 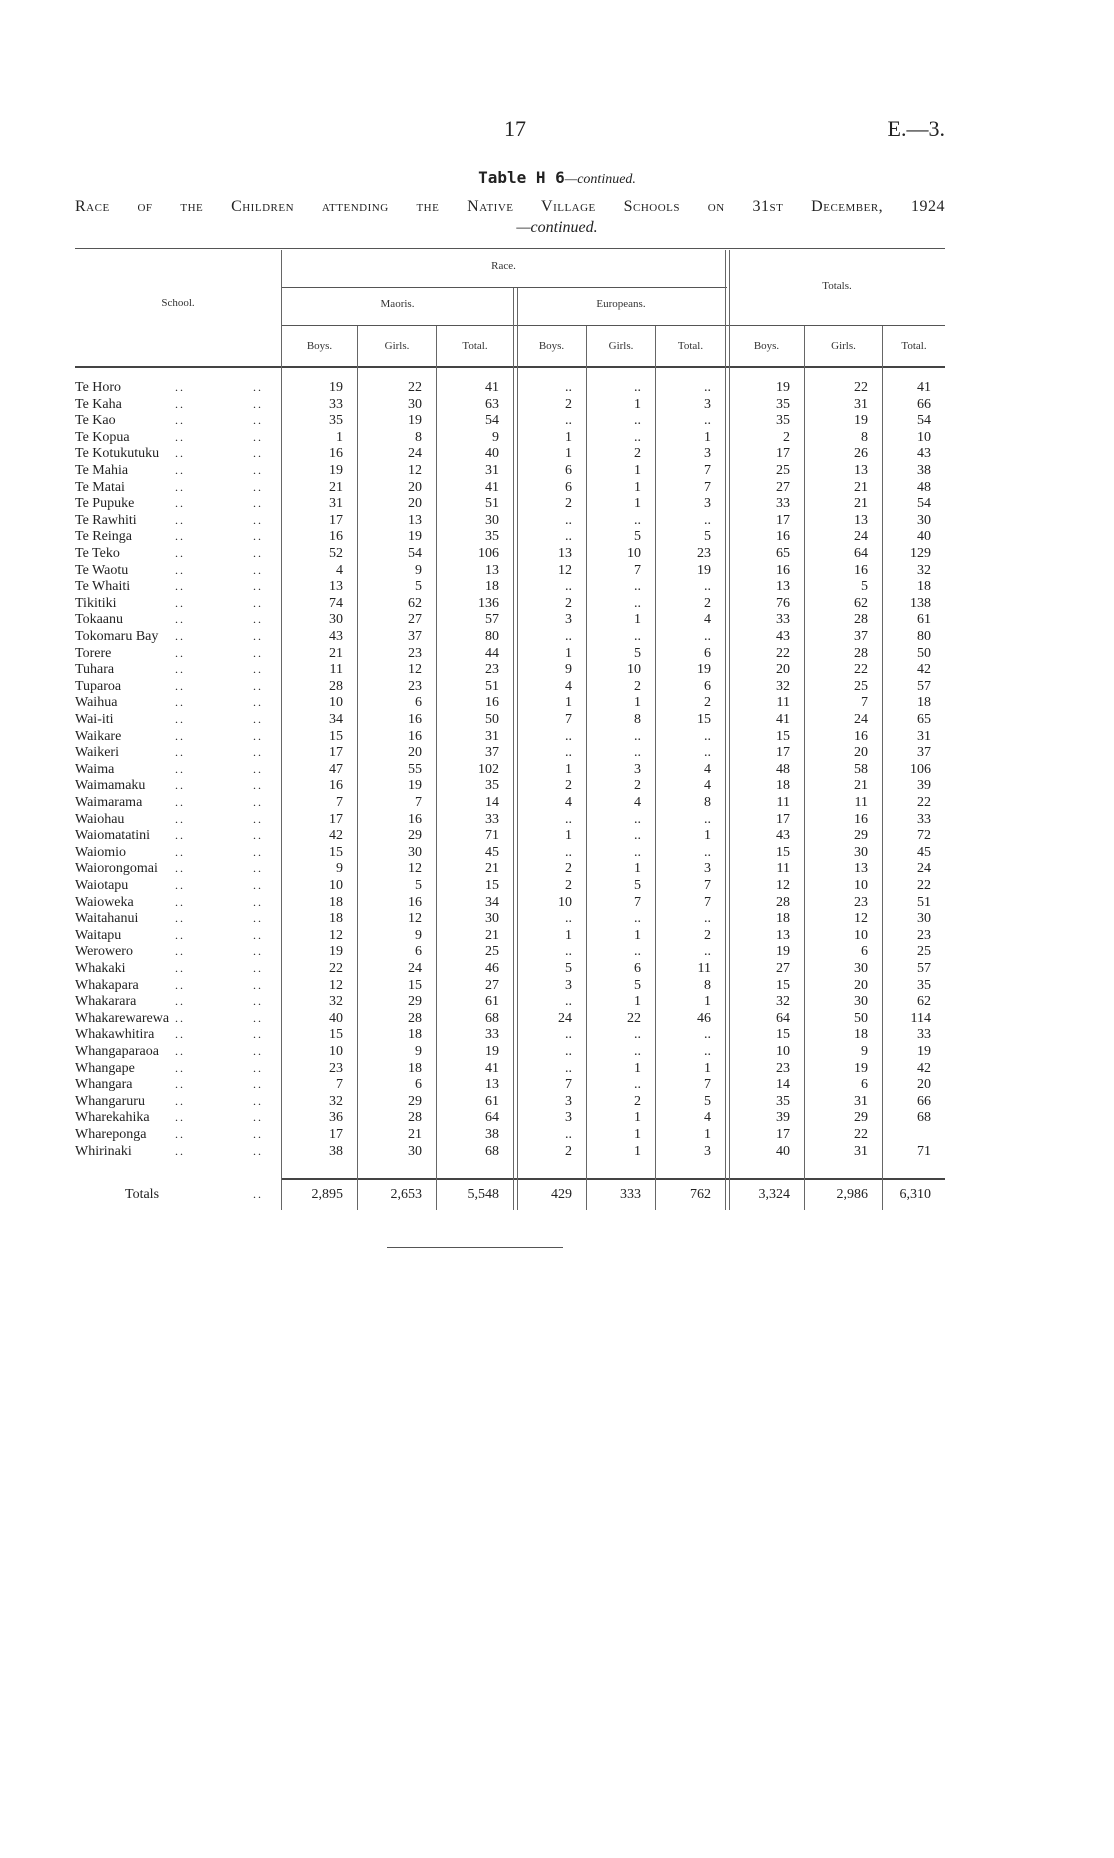 What do you see at coordinates (510, 404) in the screenshot?
I see `table-row: Te Kaha.... 33 30 63 2 1 3 35 31 66` at bounding box center [510, 404].